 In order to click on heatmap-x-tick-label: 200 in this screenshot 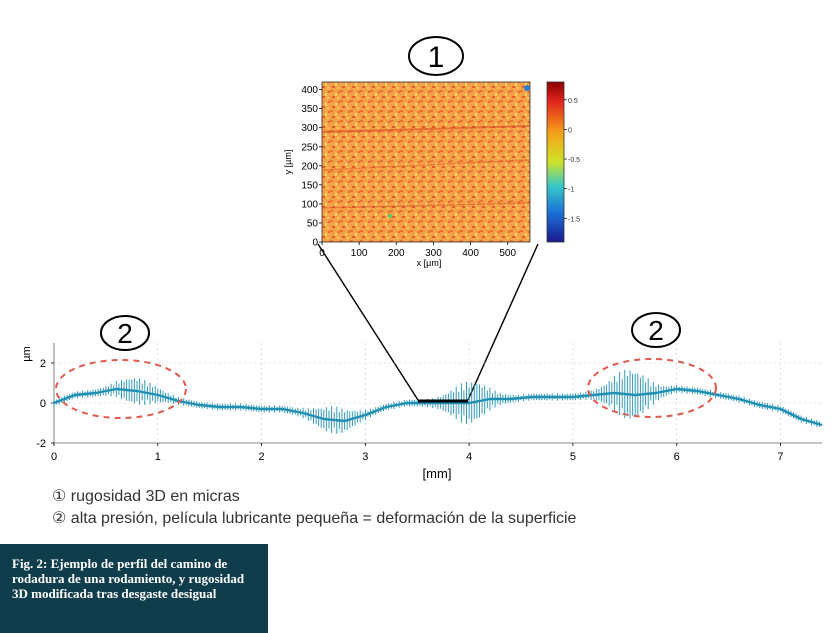, I will do `click(396, 253)`.